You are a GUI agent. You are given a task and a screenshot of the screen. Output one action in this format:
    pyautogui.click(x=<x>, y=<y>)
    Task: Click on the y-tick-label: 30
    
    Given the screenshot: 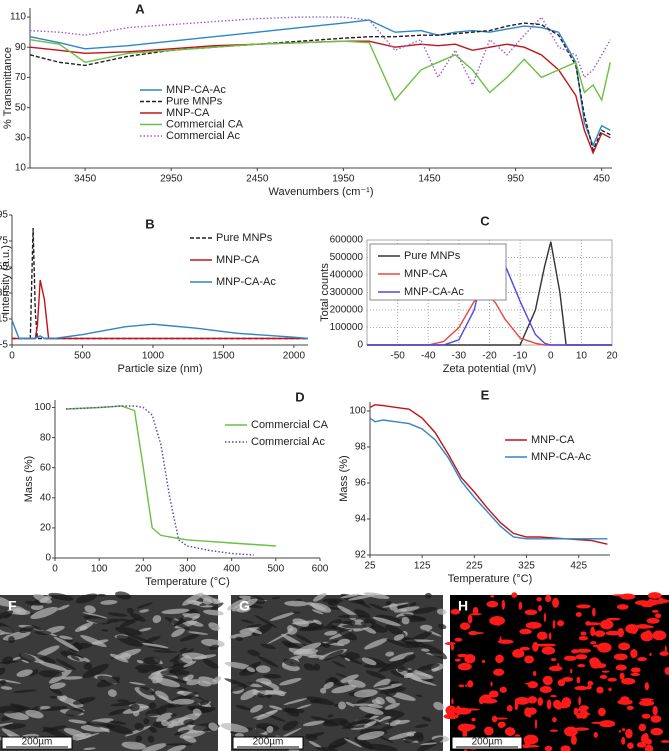 What is the action you would take?
    pyautogui.click(x=21, y=137)
    